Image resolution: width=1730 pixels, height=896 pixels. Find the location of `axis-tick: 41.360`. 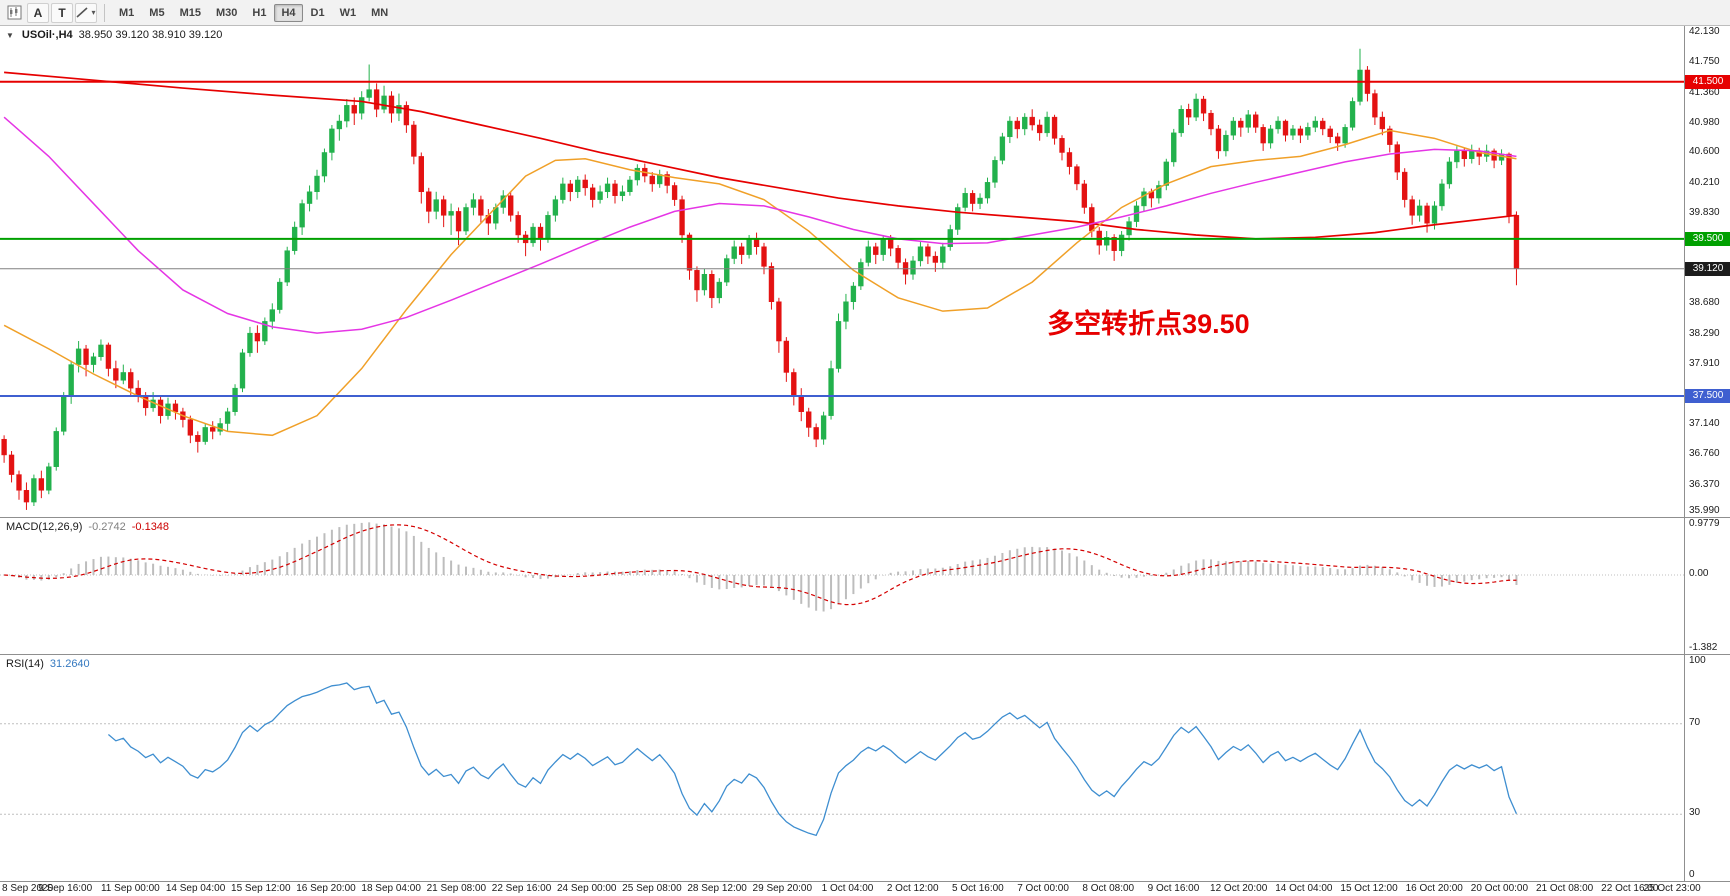

axis-tick: 41.360 is located at coordinates (1704, 92).